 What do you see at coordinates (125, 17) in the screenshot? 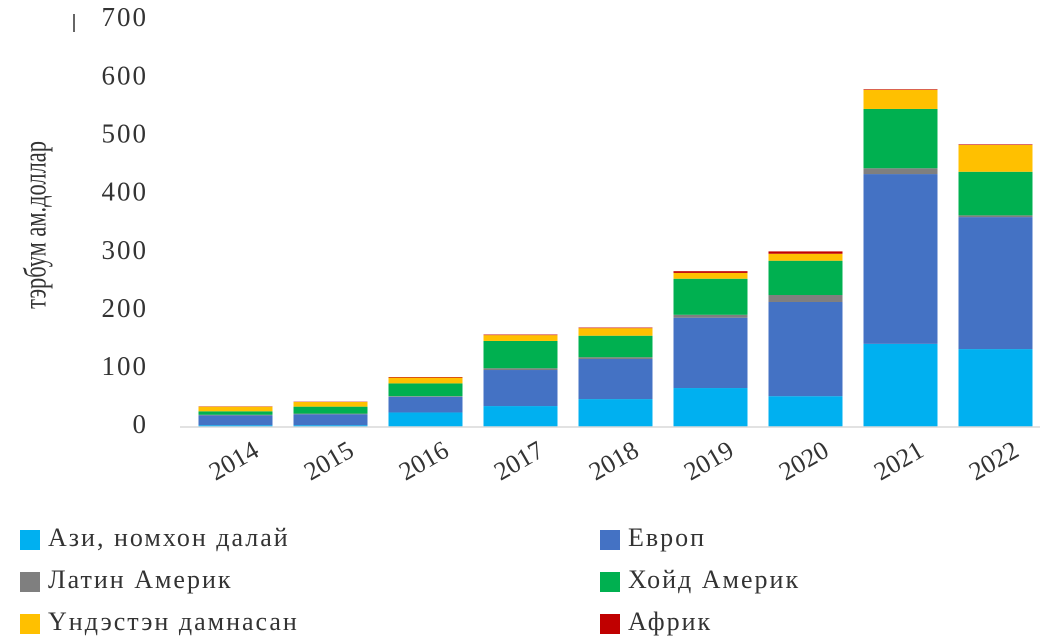
I see `y-tick-label: 700` at bounding box center [125, 17].